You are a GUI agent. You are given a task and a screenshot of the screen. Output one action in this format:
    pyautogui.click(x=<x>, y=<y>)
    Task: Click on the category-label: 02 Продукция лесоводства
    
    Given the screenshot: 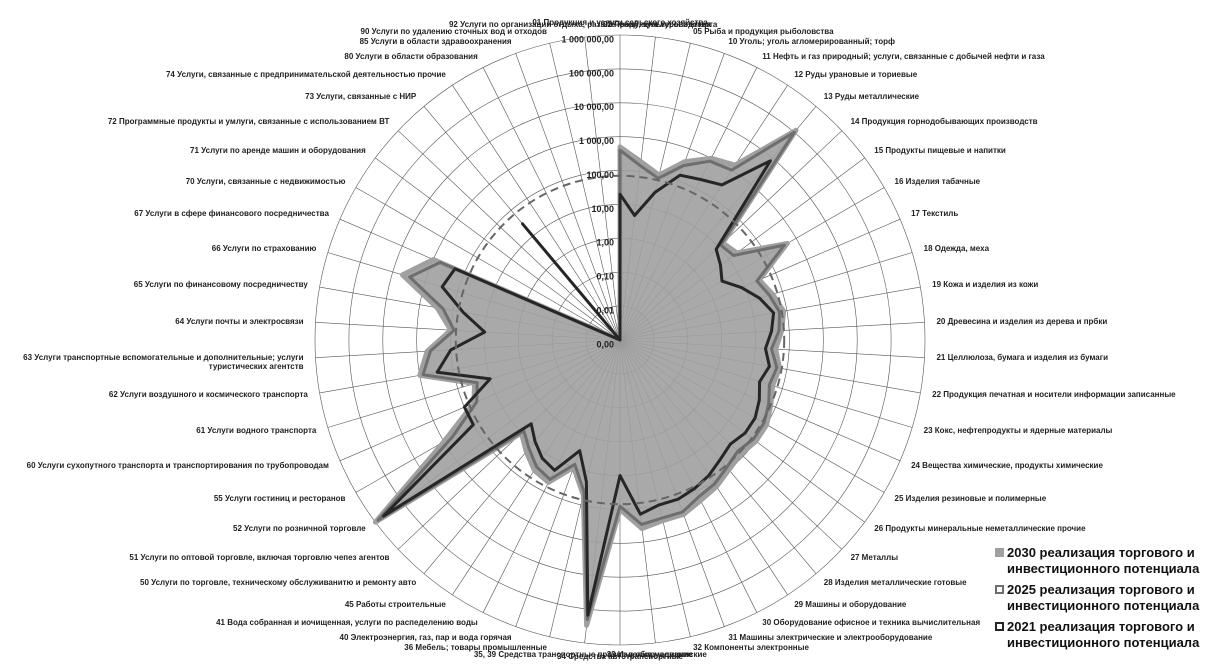 What is the action you would take?
    pyautogui.click(x=656, y=25)
    